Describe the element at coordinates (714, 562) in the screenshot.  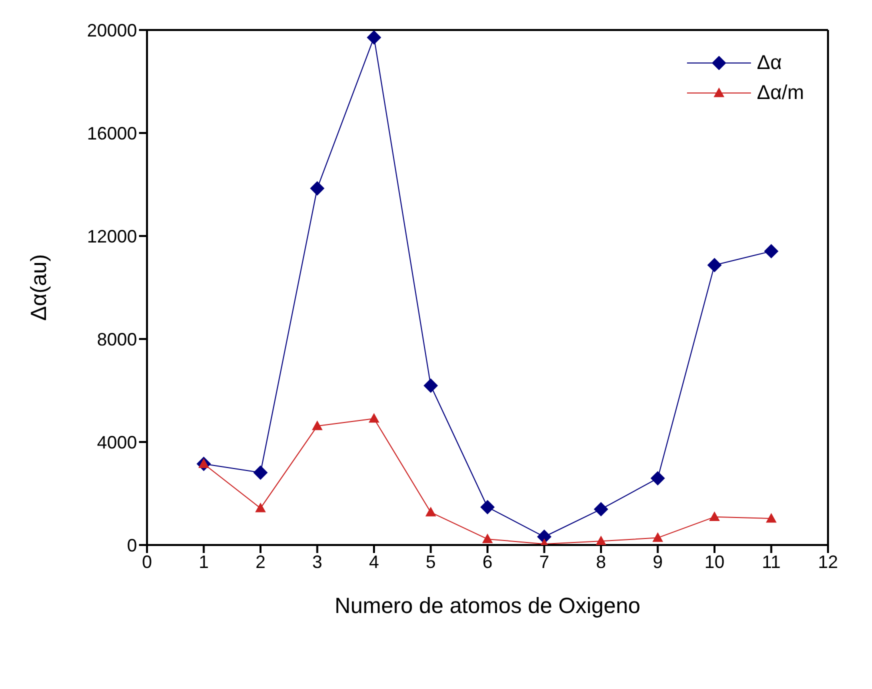
I see `x-tick-label: 10` at that location.